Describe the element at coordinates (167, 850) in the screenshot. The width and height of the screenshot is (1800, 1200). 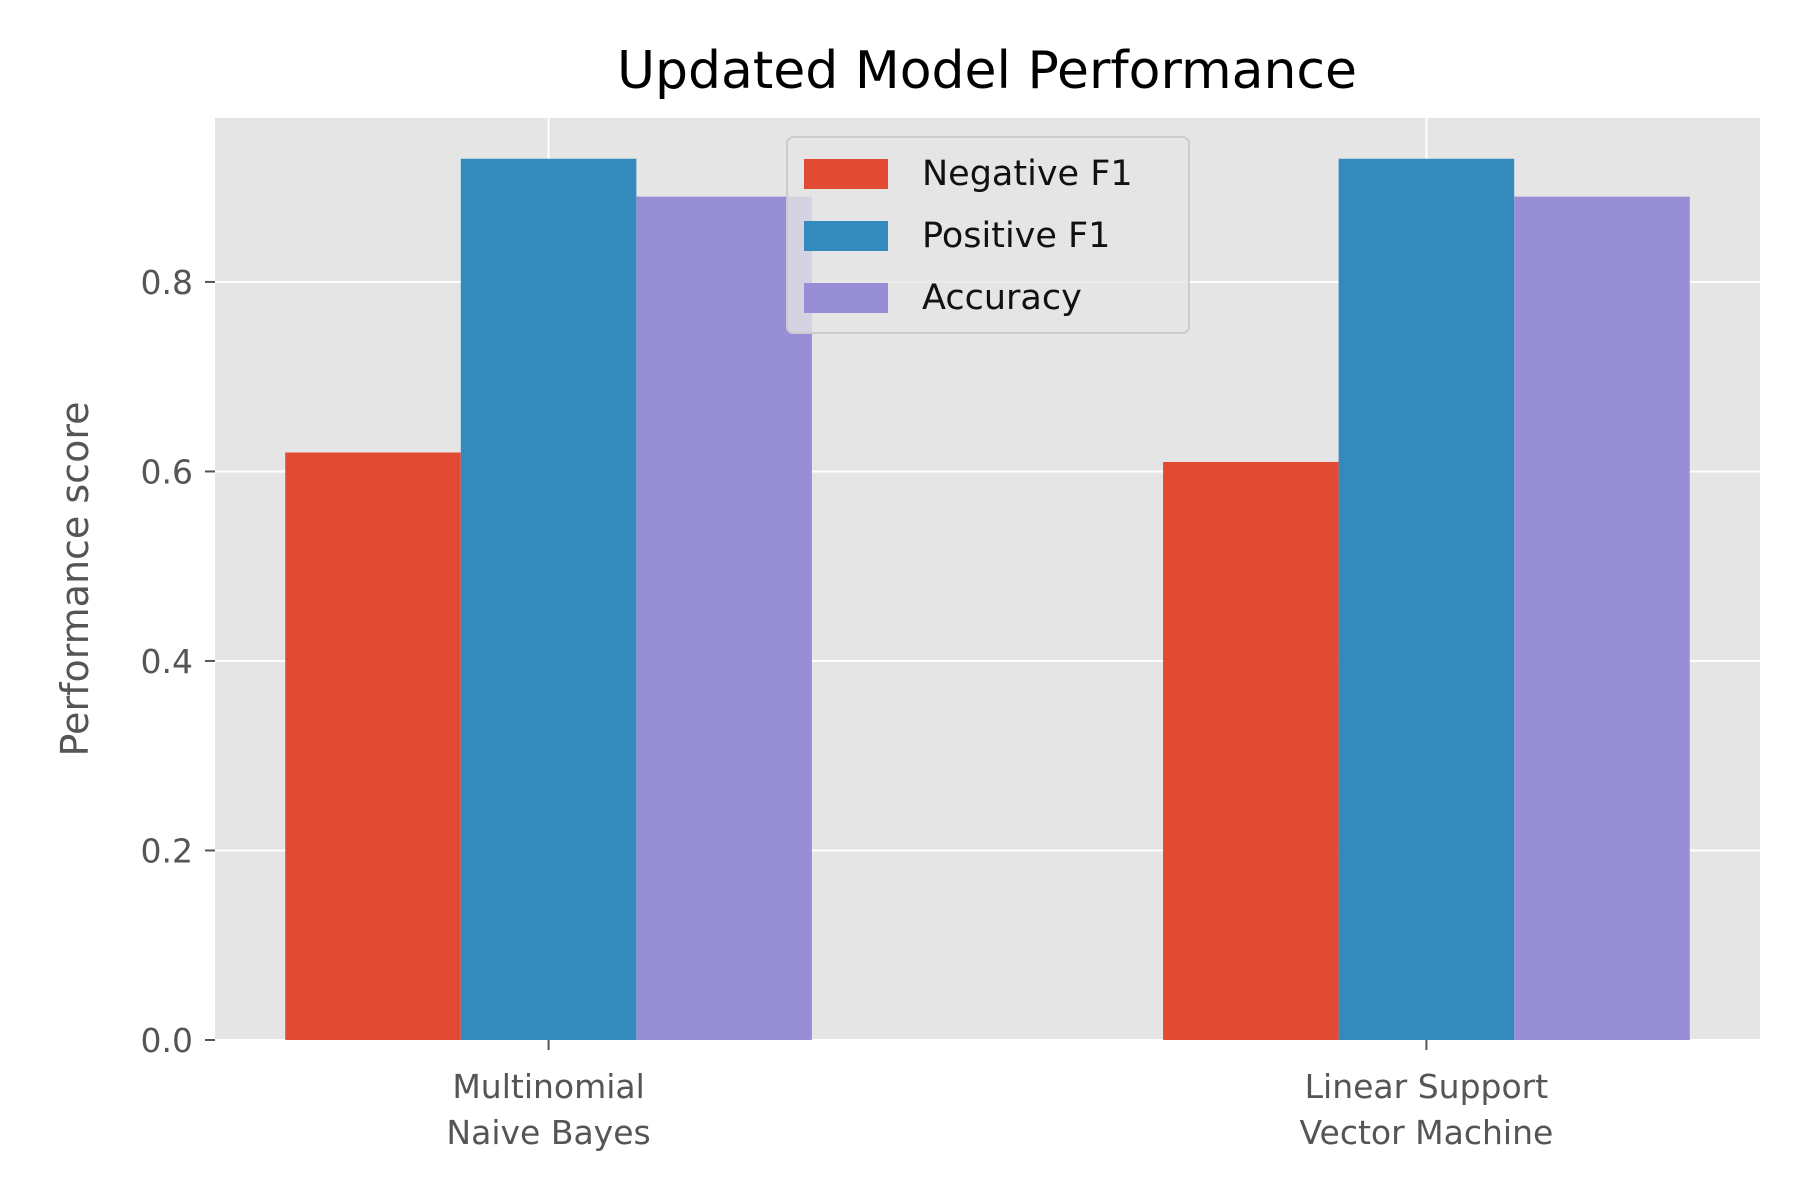
I see `y-tick-label: 0.2` at that location.